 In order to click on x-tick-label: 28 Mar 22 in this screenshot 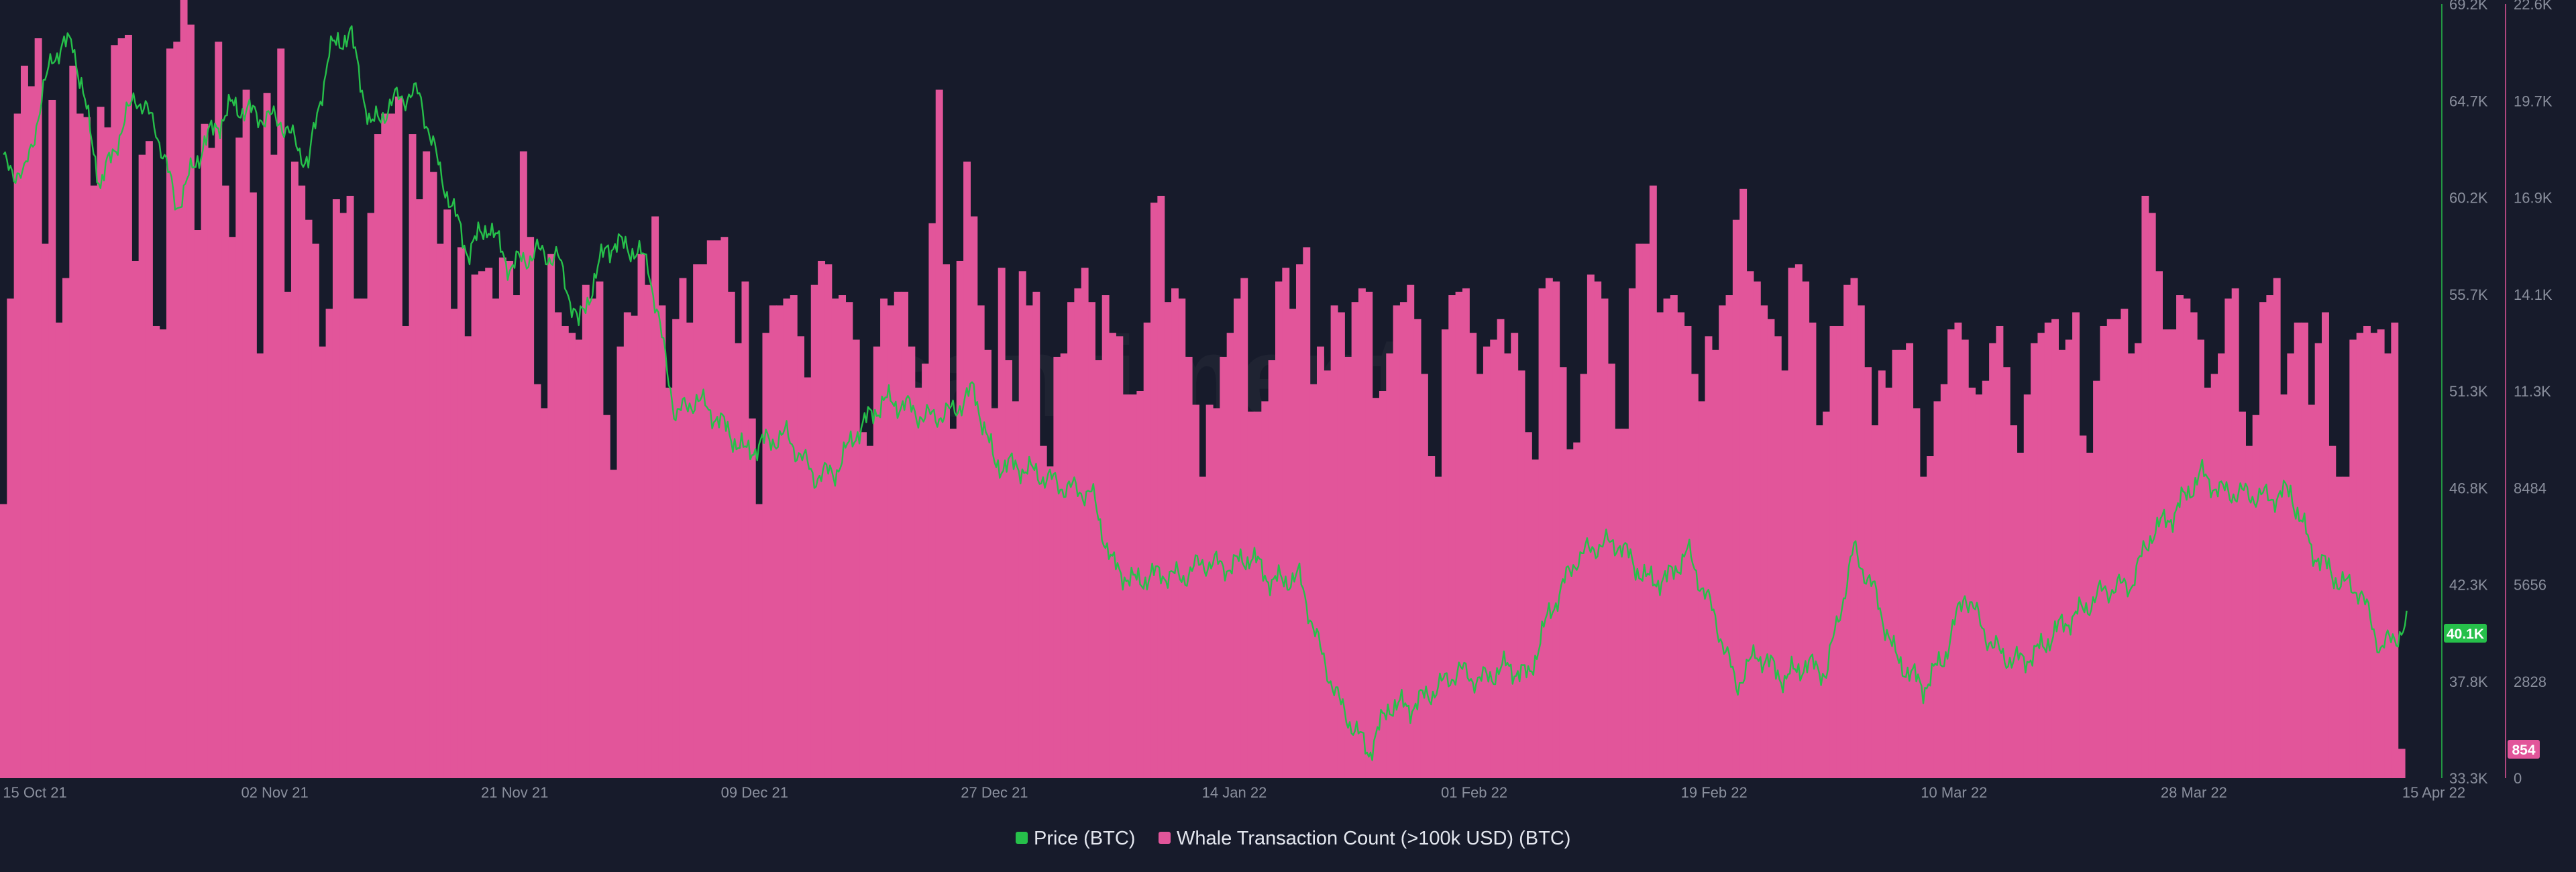, I will do `click(2194, 793)`.